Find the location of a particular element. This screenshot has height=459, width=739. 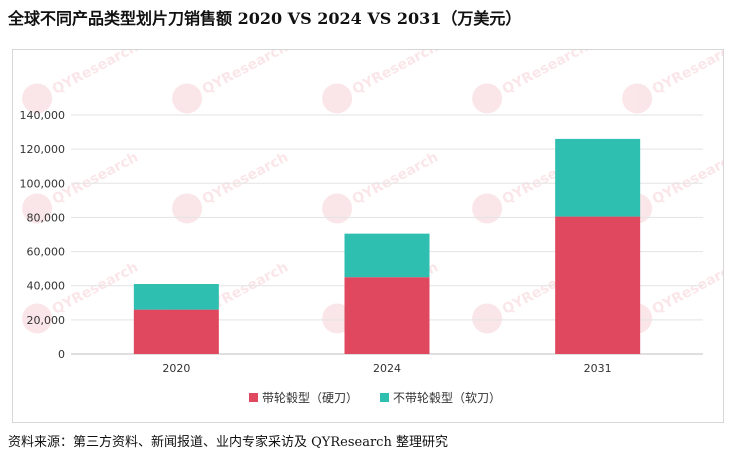

x-tick-label: 2020 is located at coordinates (176, 368).